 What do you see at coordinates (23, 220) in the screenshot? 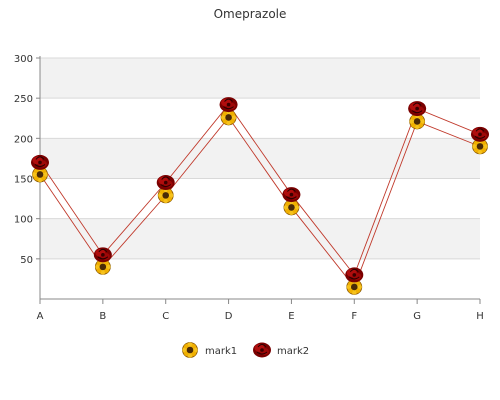
I see `y-tick-label: 100` at bounding box center [23, 220].